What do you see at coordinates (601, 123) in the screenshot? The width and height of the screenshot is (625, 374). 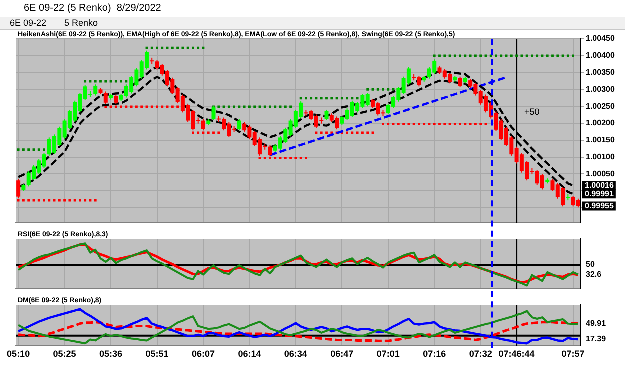 I see `y-tick-label: 1.00200` at bounding box center [601, 123].